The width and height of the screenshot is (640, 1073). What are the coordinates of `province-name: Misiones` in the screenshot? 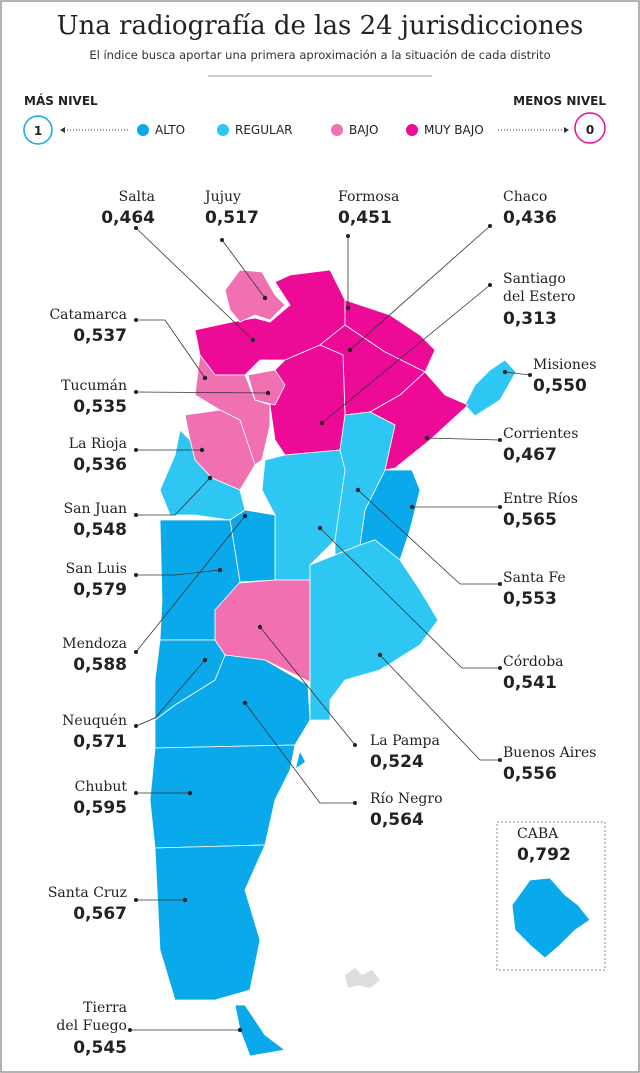 It's located at (564, 365).